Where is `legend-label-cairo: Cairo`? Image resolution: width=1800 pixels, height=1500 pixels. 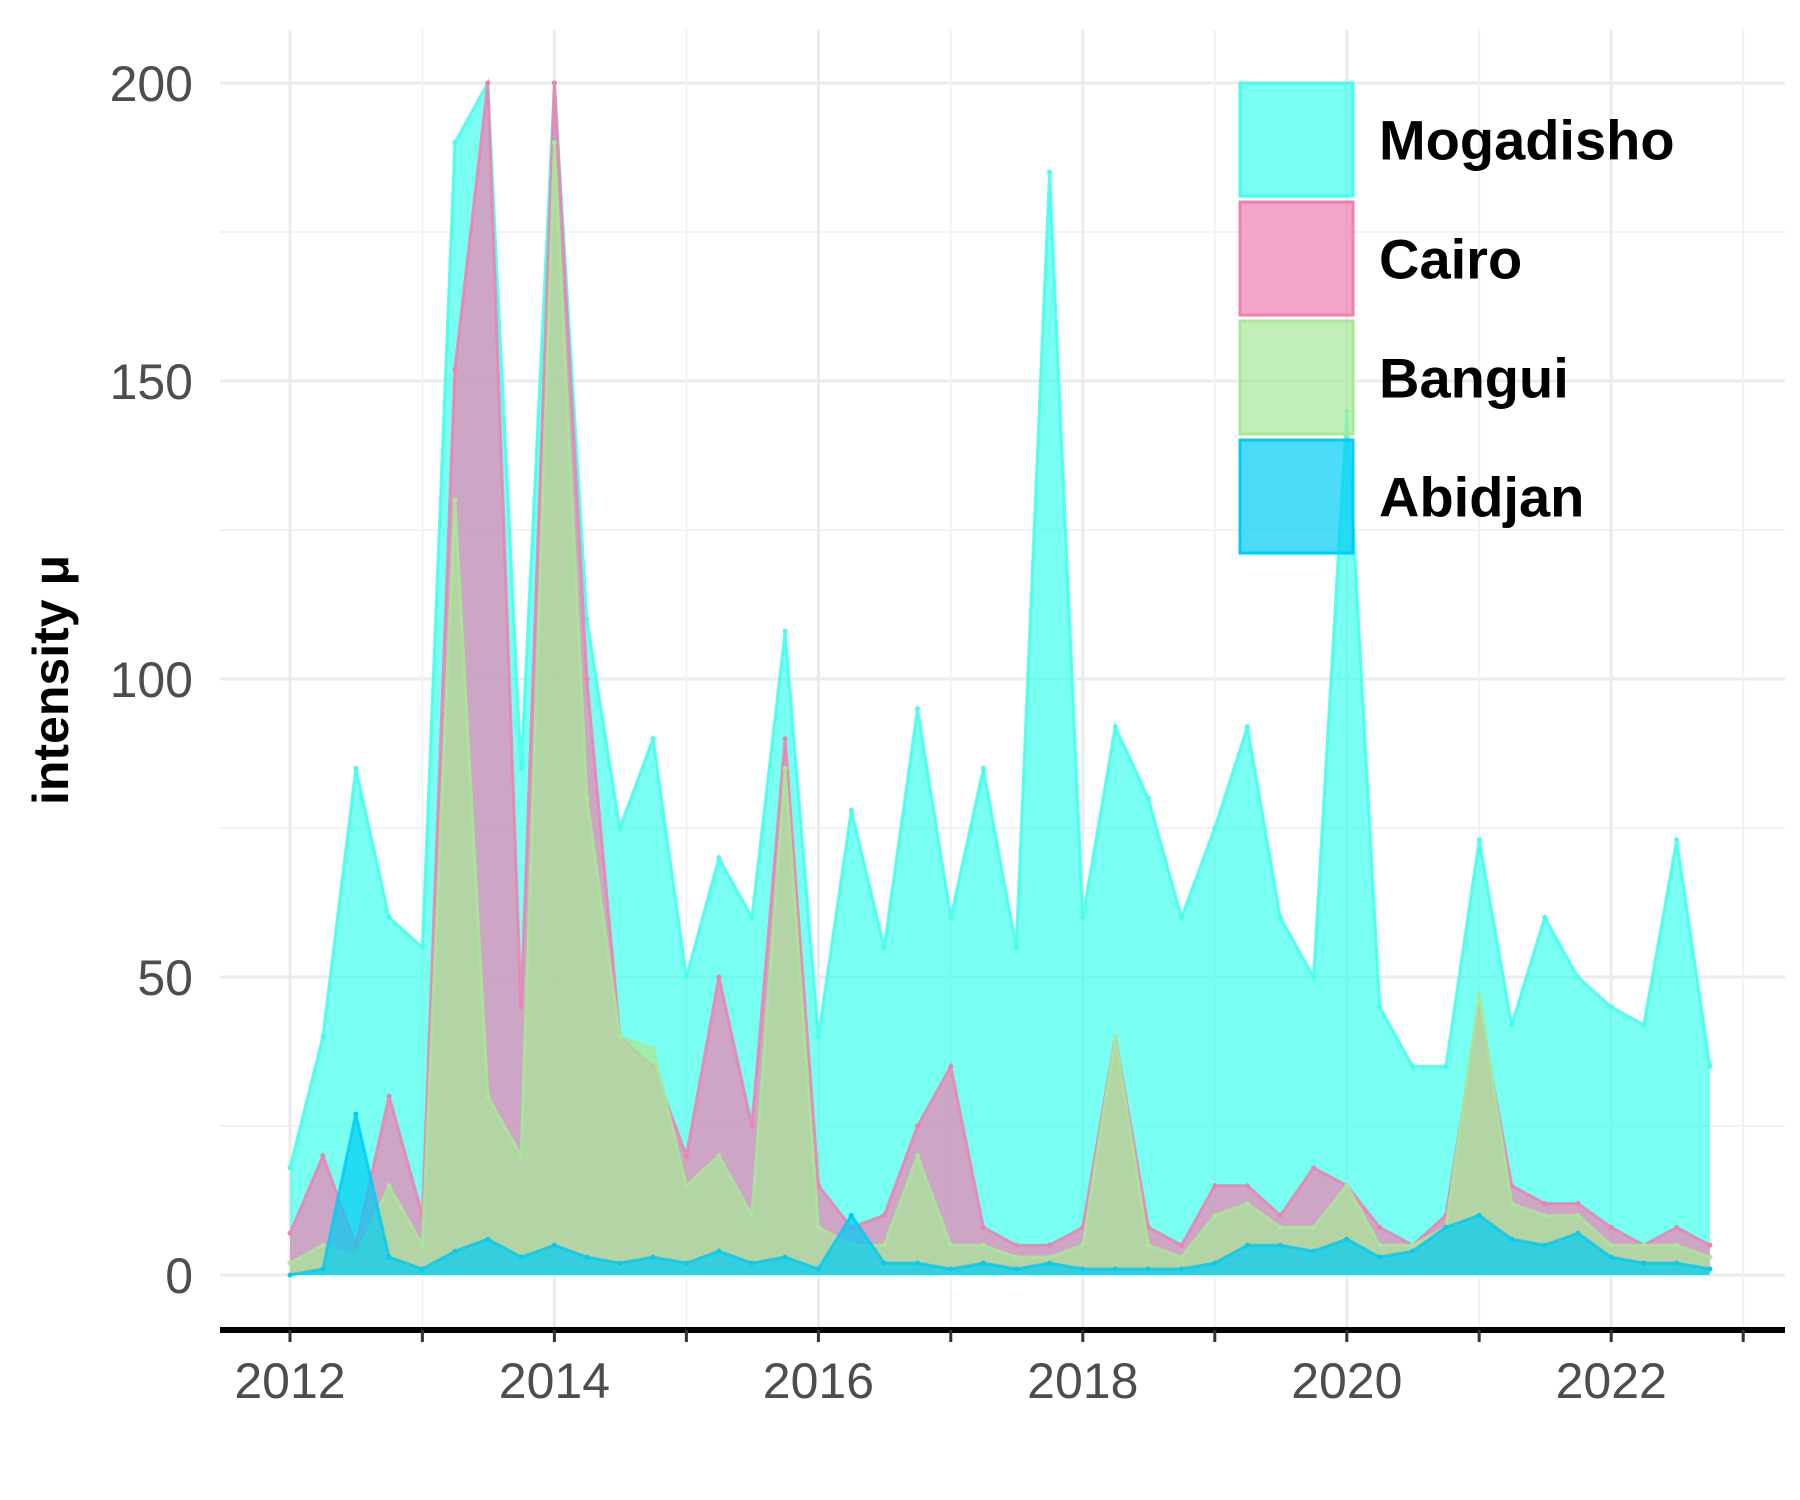
legend-label-cairo: Cairo is located at coordinates (1450, 259).